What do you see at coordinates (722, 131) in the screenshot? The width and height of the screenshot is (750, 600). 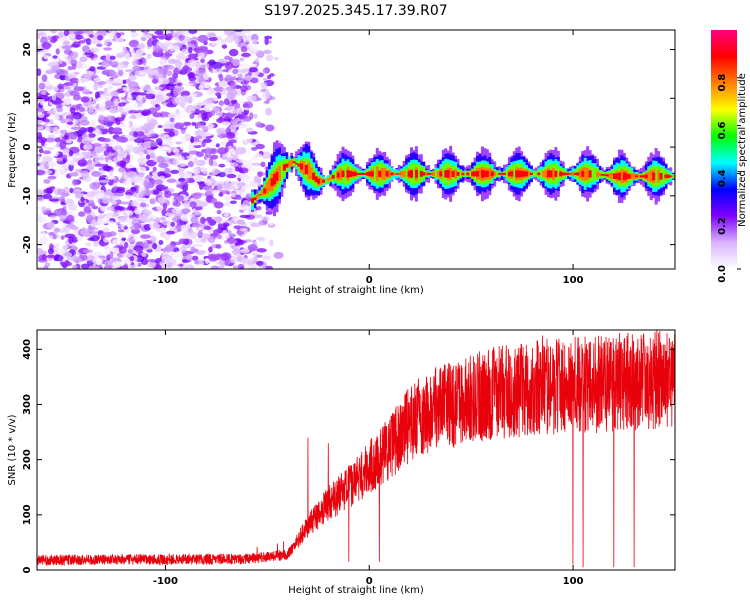 I see `colorbar-tick-label: 0.6` at bounding box center [722, 131].